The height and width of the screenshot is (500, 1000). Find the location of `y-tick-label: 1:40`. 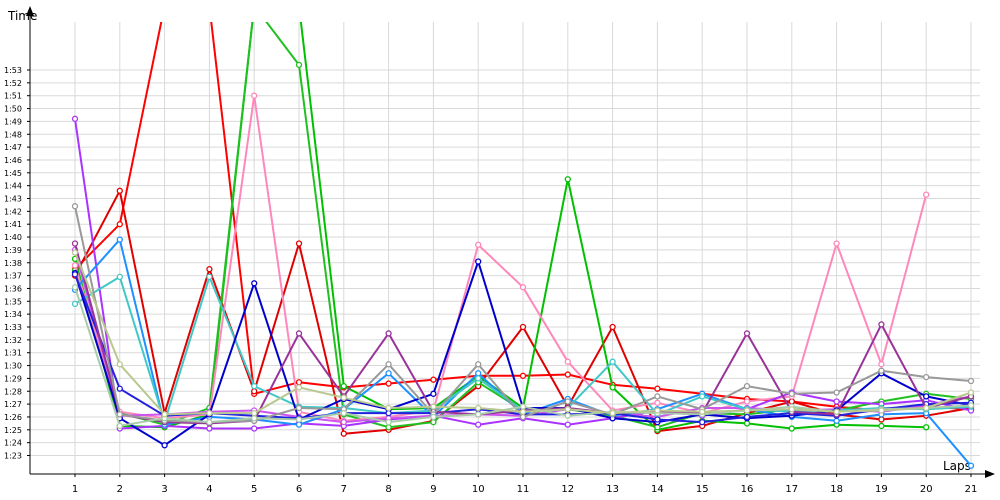

y-tick-label: 1:40 is located at coordinates (13, 237).